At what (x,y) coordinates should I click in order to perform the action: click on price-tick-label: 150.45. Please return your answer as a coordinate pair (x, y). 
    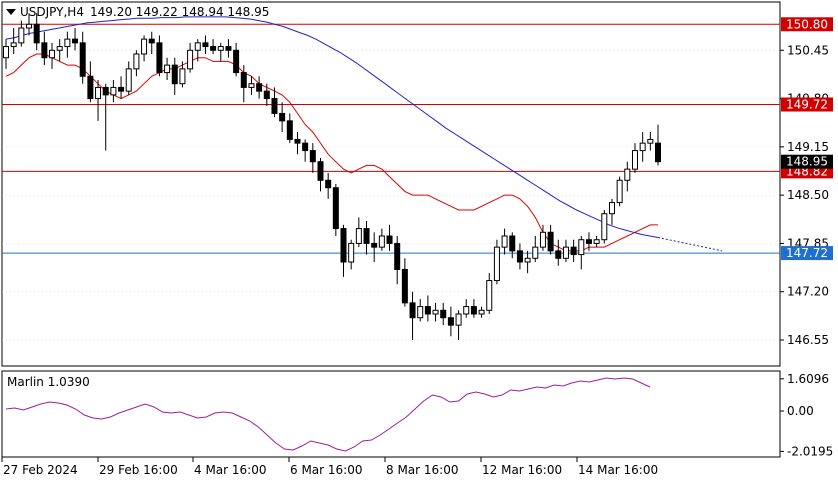
    Looking at the image, I should click on (808, 50).